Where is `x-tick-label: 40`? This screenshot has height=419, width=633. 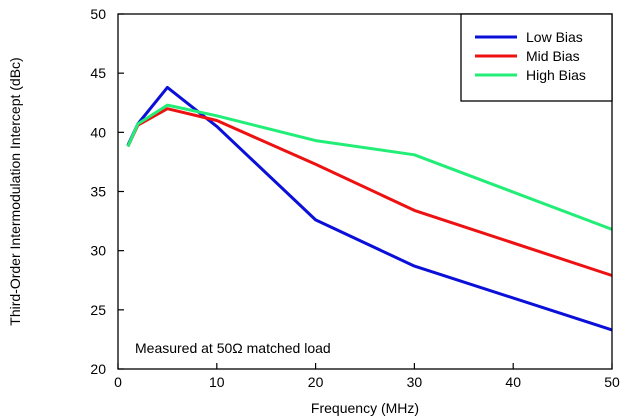 x-tick-label: 40 is located at coordinates (513, 382).